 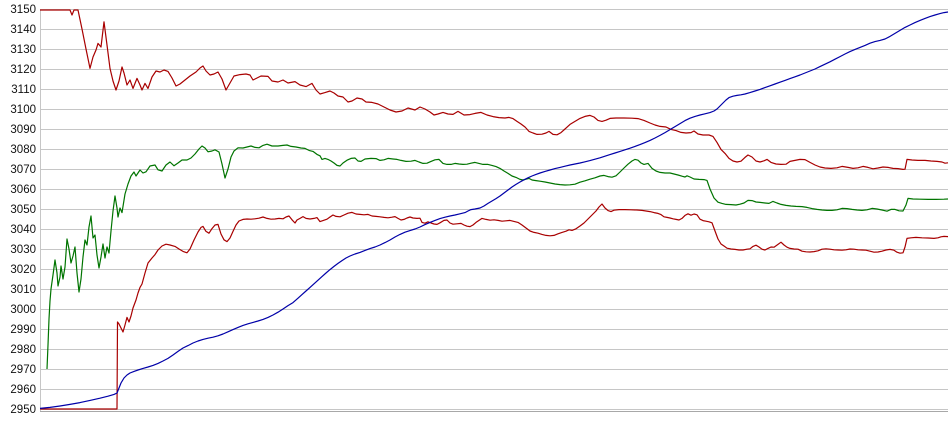 I want to click on y-axis-tick-label: 3000, so click(x=23, y=310).